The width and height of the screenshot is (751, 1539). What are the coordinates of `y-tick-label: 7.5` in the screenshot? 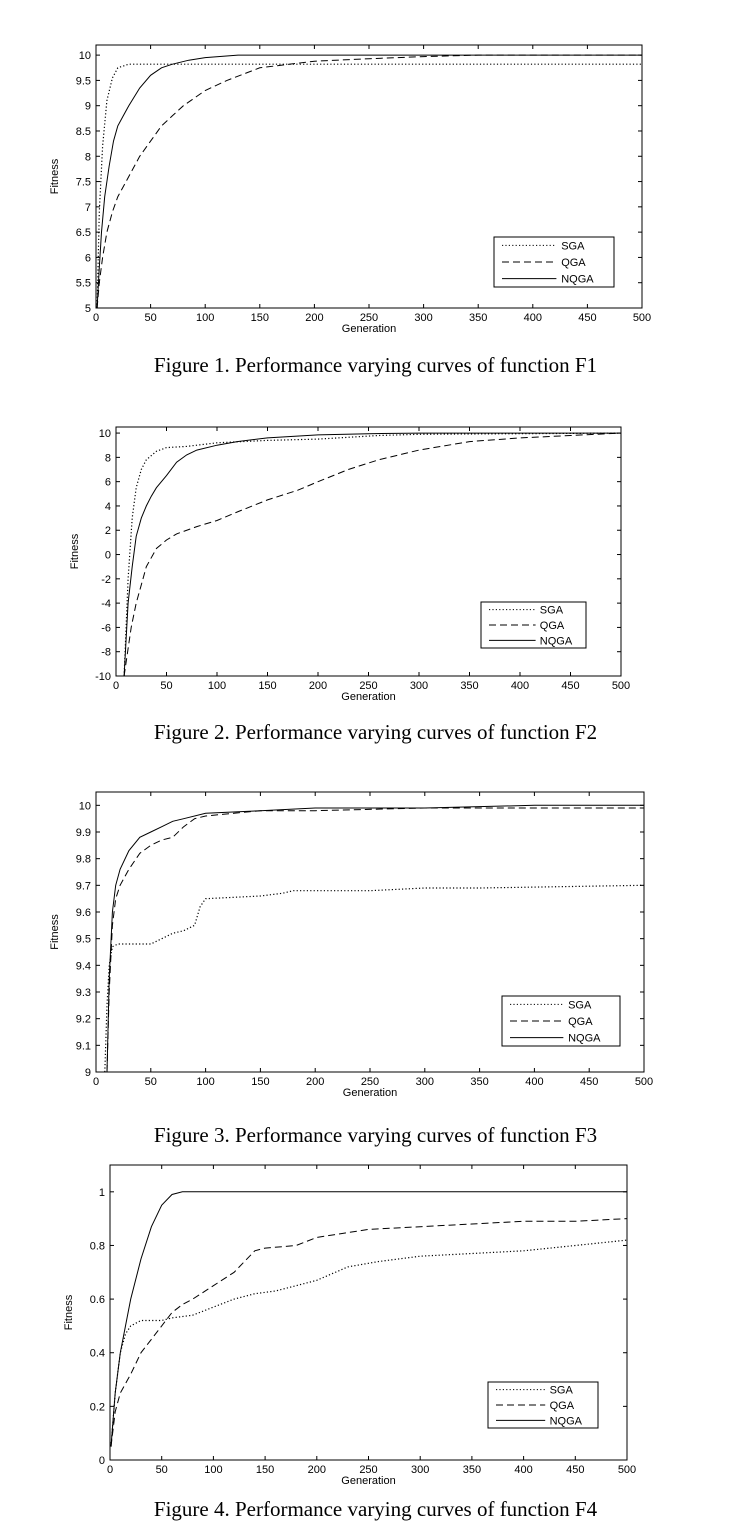 It's located at (83, 183).